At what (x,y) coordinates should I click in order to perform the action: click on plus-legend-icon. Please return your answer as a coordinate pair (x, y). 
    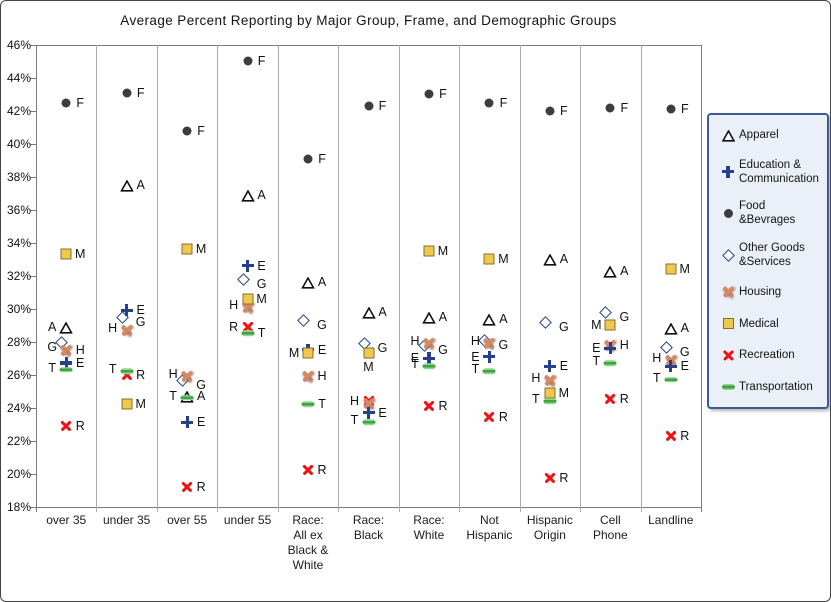
    Looking at the image, I should click on (728, 172).